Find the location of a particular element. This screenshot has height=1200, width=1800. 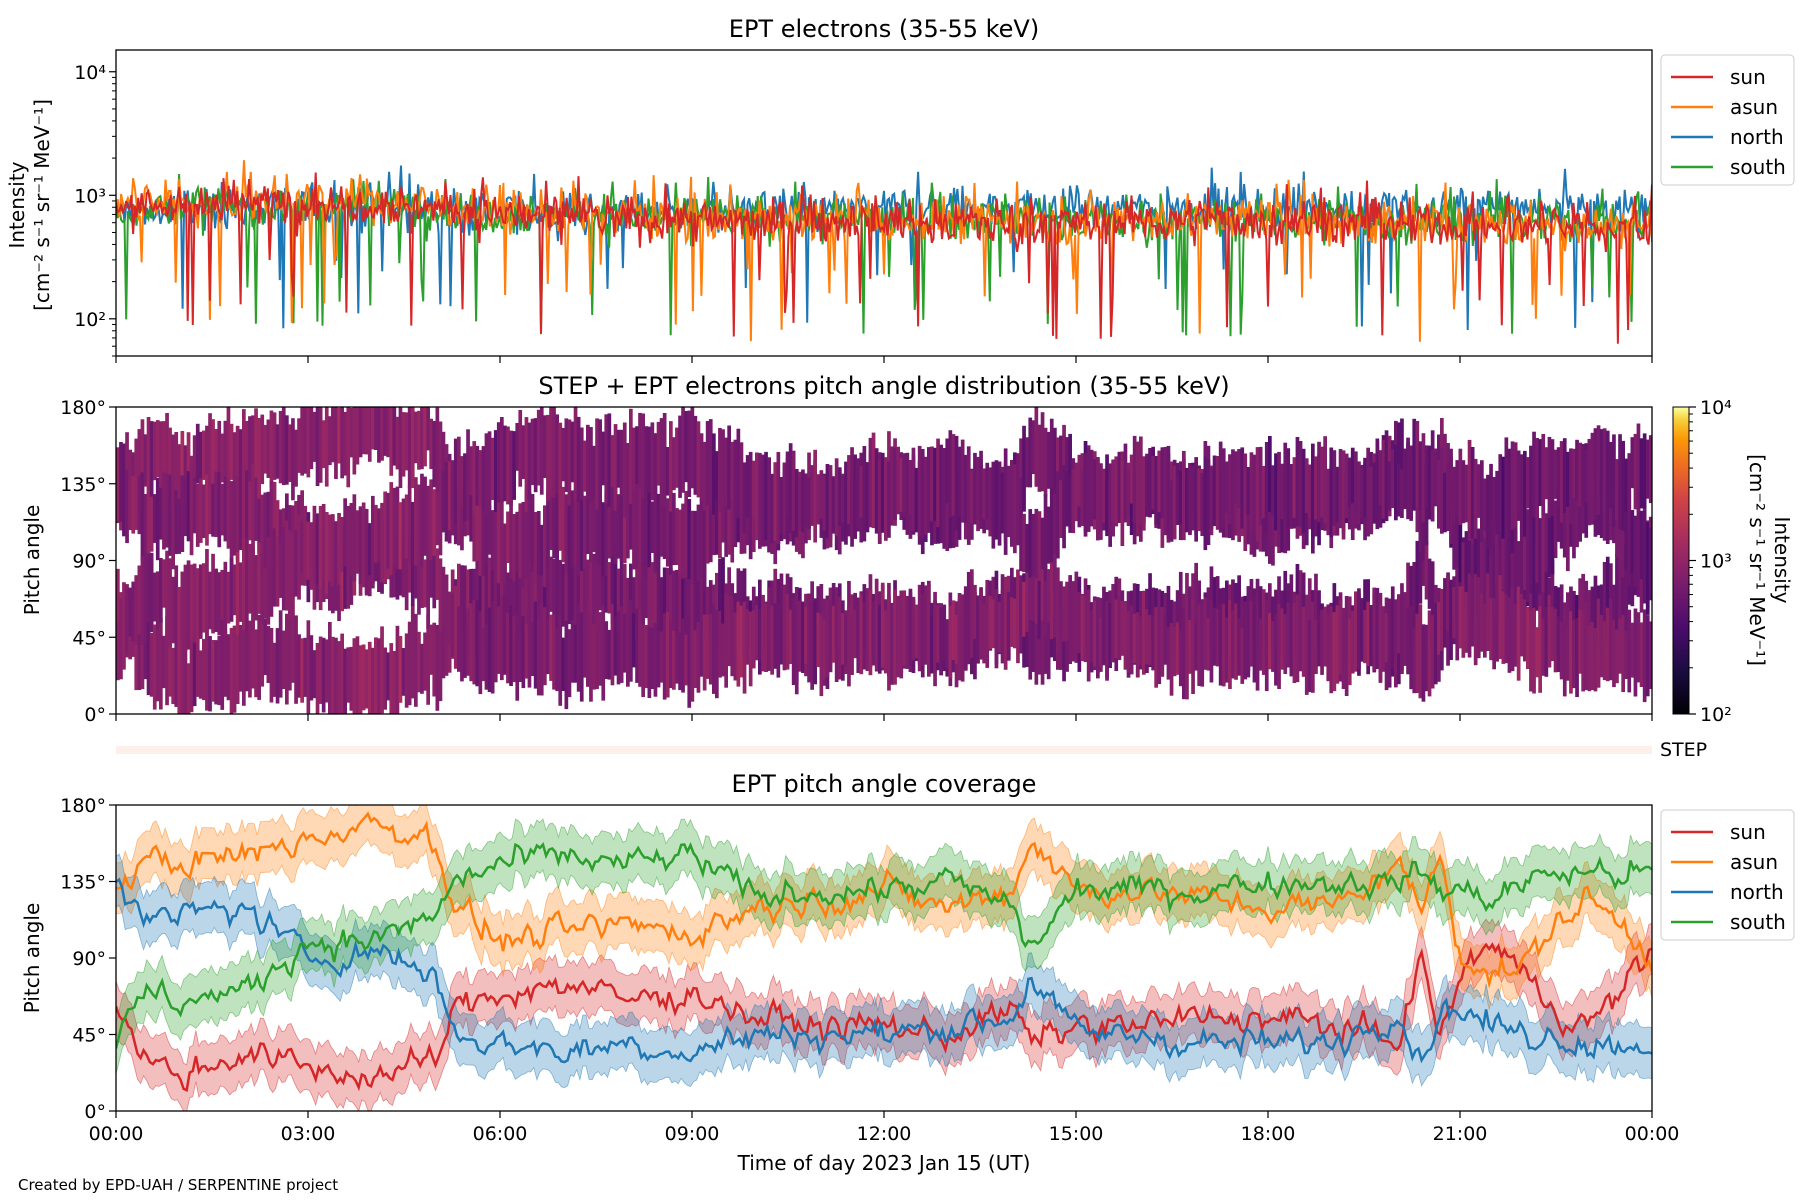

ytick-label: 0° is located at coordinates (95, 1112).